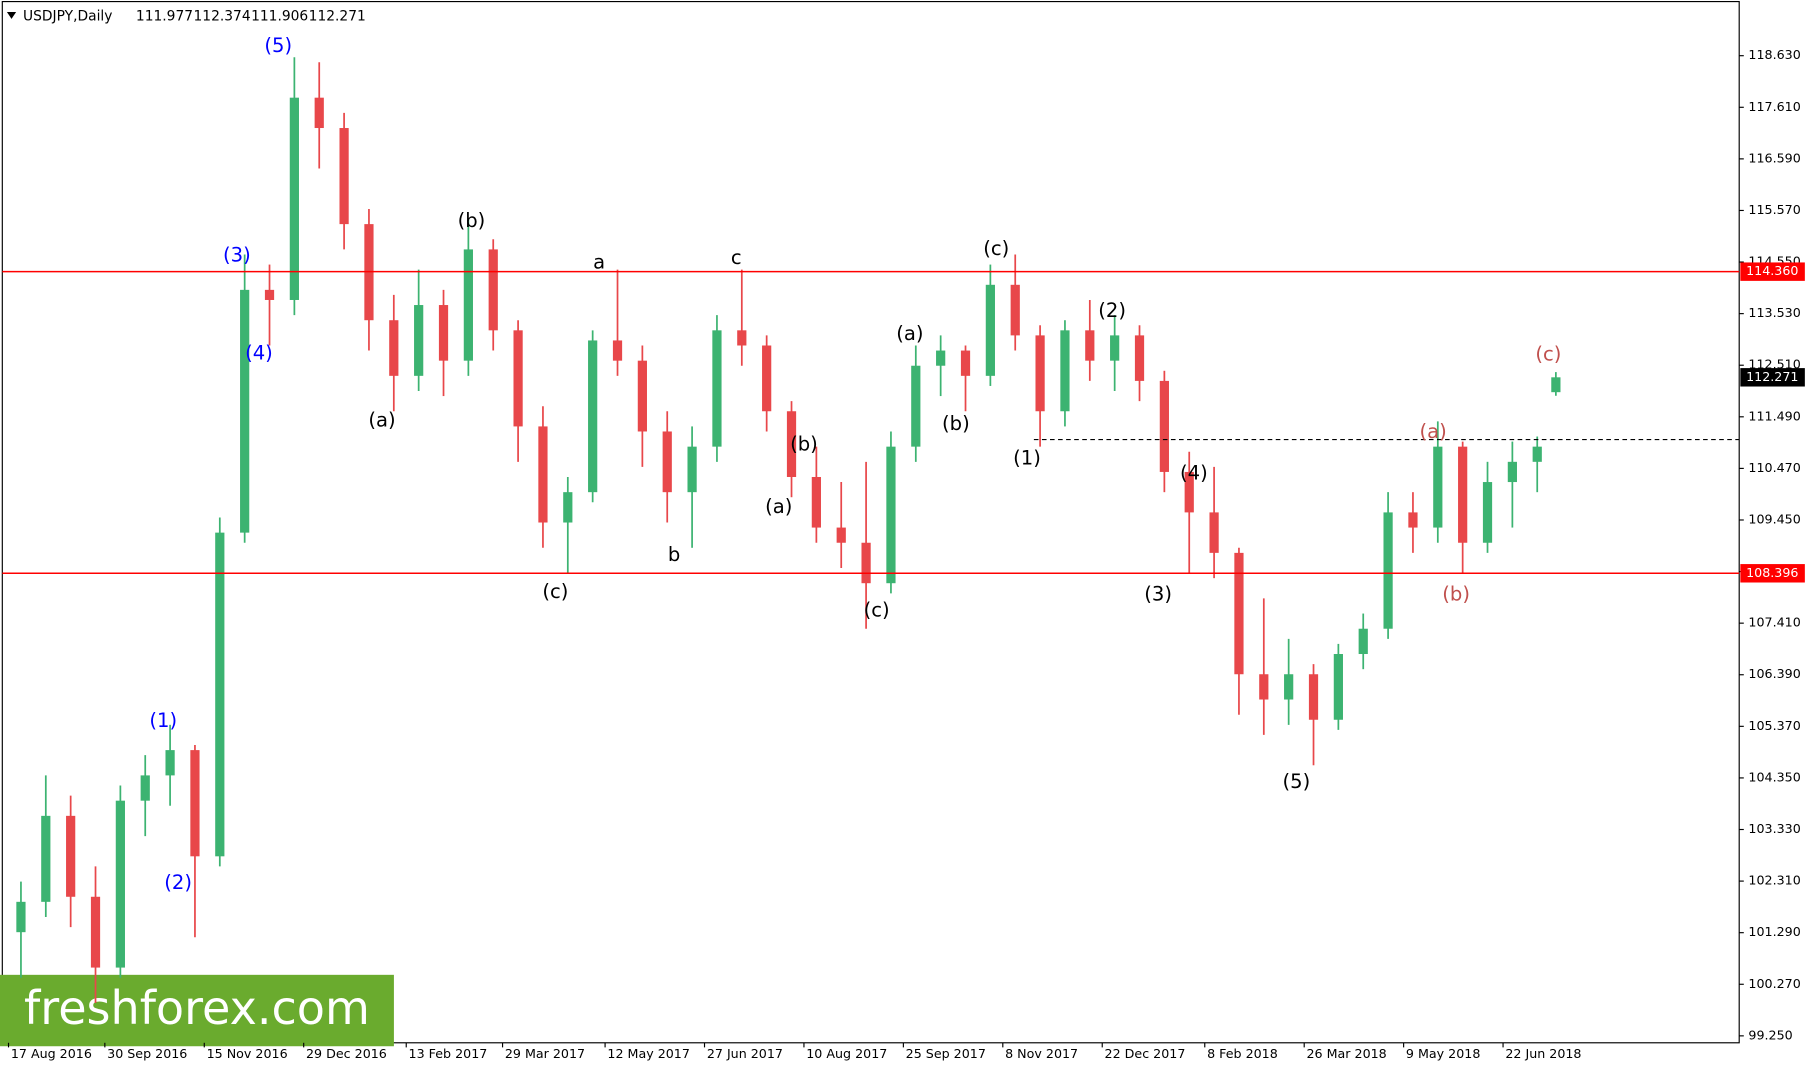 This screenshot has width=1806, height=1072. What do you see at coordinates (1774, 725) in the screenshot?
I see `y-tick-label: 105.370` at bounding box center [1774, 725].